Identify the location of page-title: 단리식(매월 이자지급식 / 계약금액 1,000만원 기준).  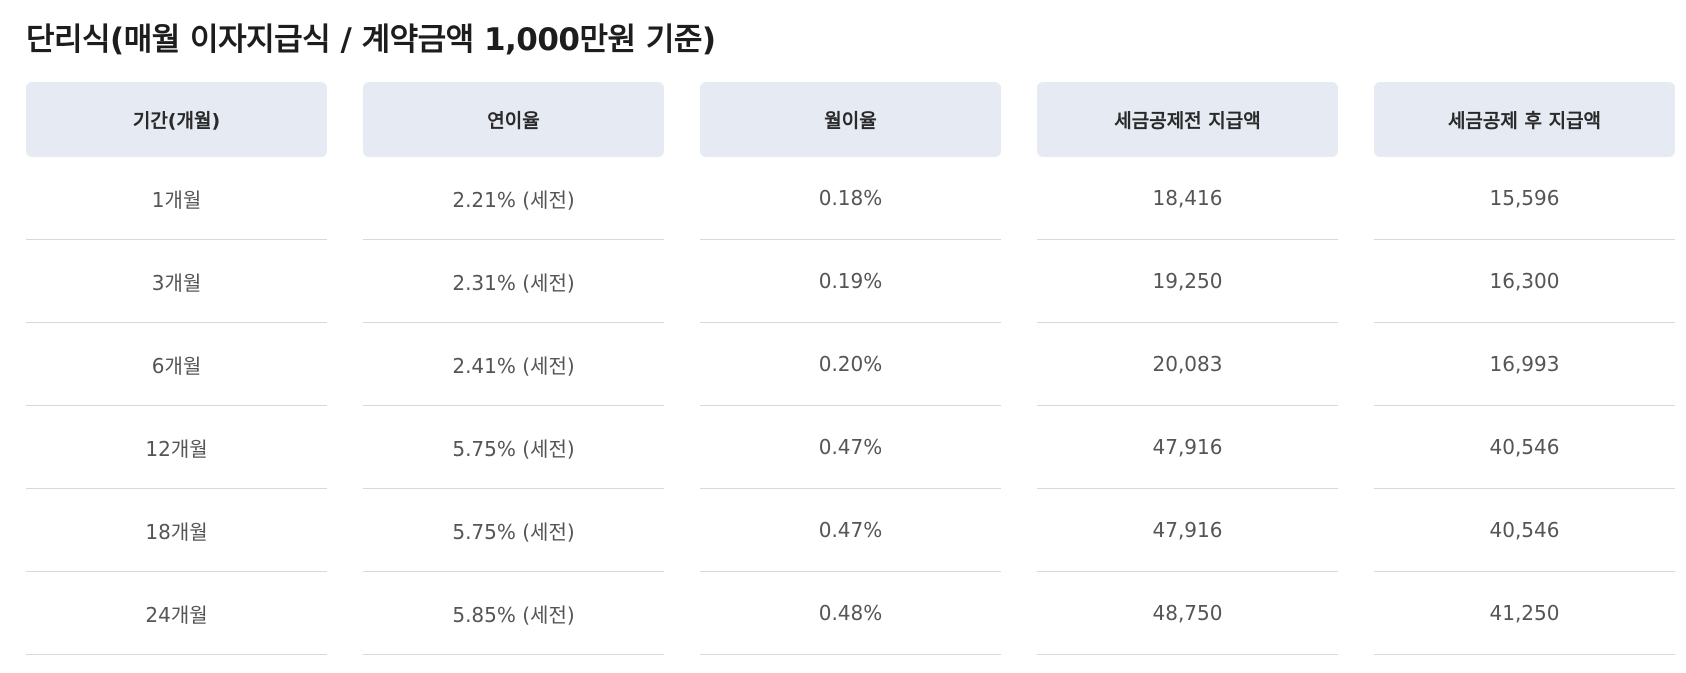
(371, 40).